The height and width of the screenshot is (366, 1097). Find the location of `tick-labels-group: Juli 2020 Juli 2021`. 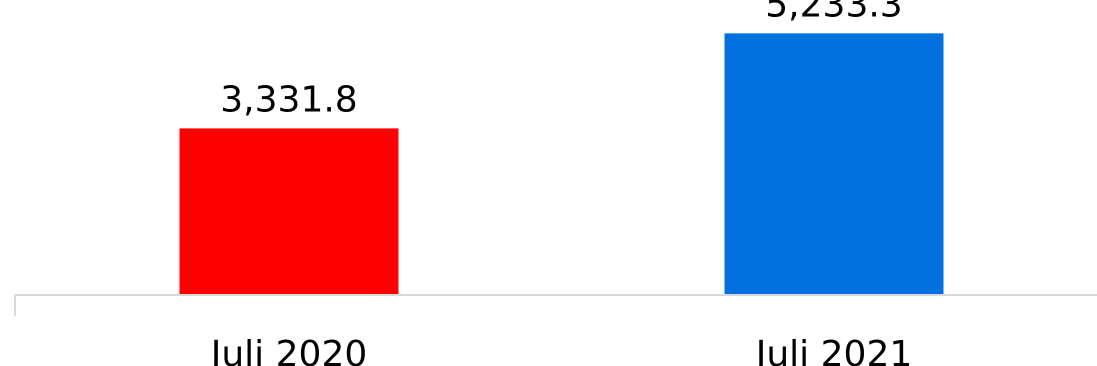

tick-labels-group: Juli 2020 Juli 2021 is located at coordinates (561, 350).